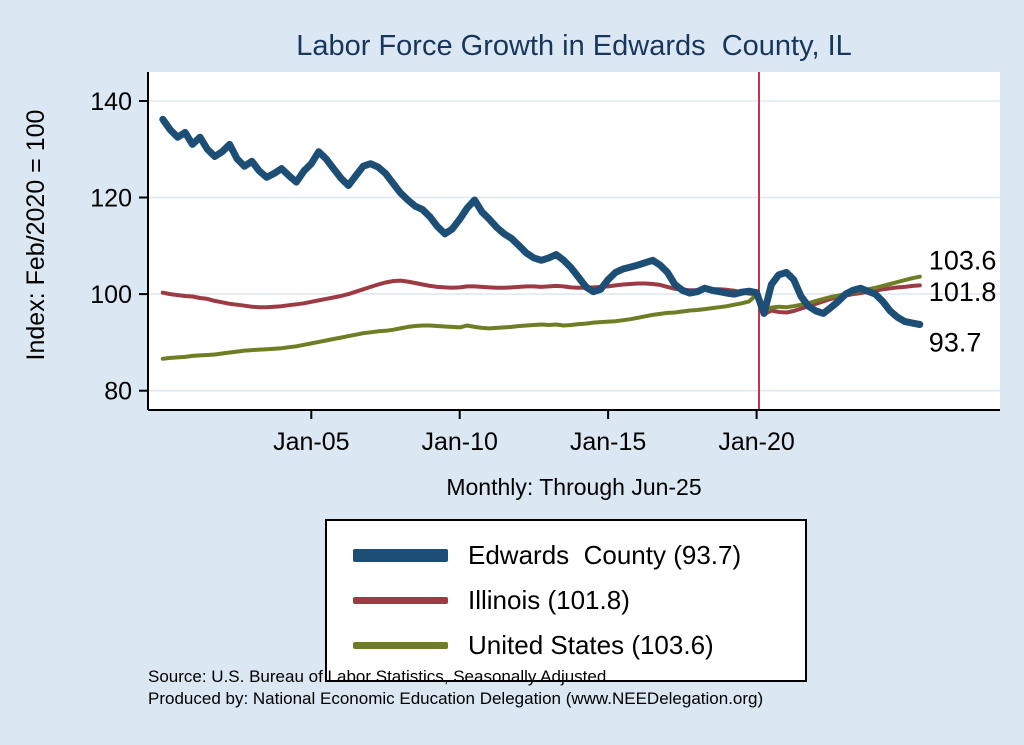 Image resolution: width=1024 pixels, height=745 pixels. I want to click on legend-item-illinois: Illinois (101.8), so click(566, 600).